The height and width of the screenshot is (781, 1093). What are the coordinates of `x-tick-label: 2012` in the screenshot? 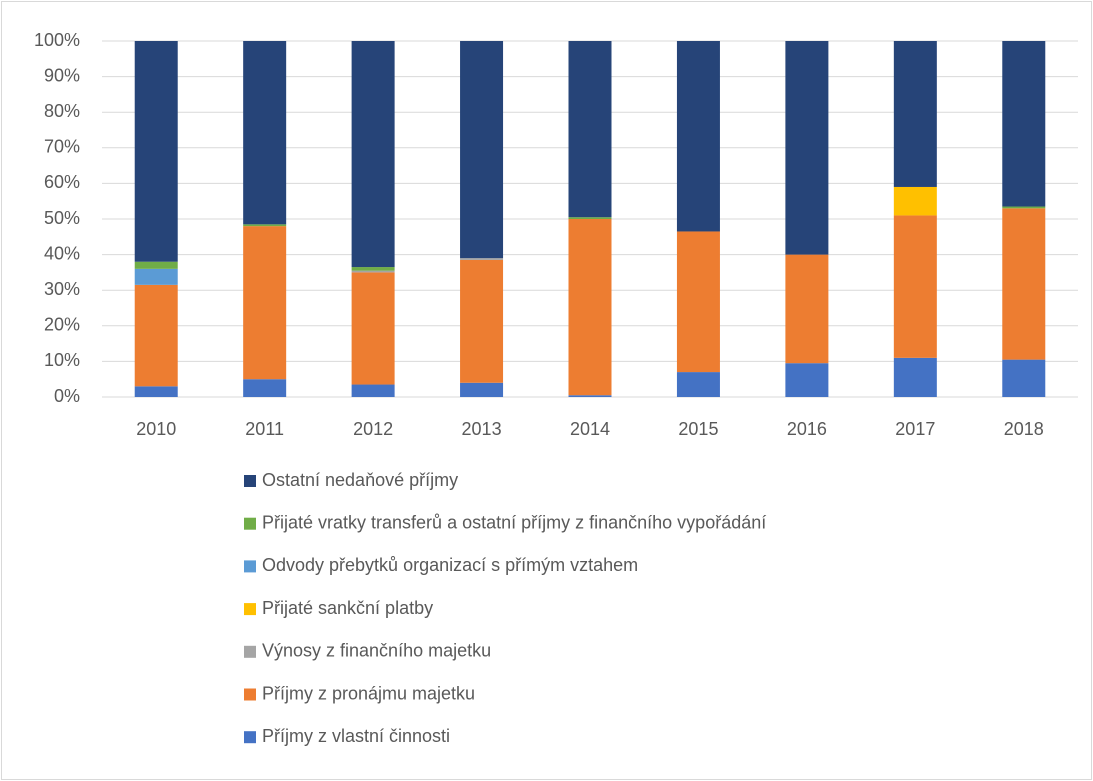 It's located at (373, 429).